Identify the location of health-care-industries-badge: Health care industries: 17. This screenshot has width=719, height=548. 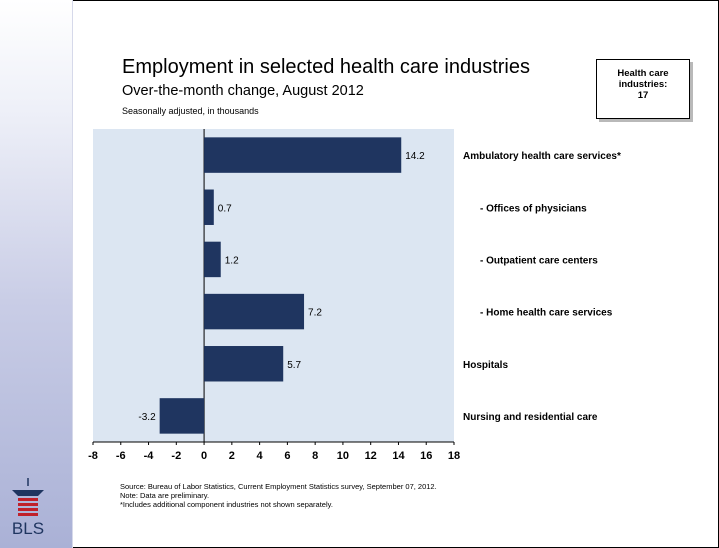
(643, 89).